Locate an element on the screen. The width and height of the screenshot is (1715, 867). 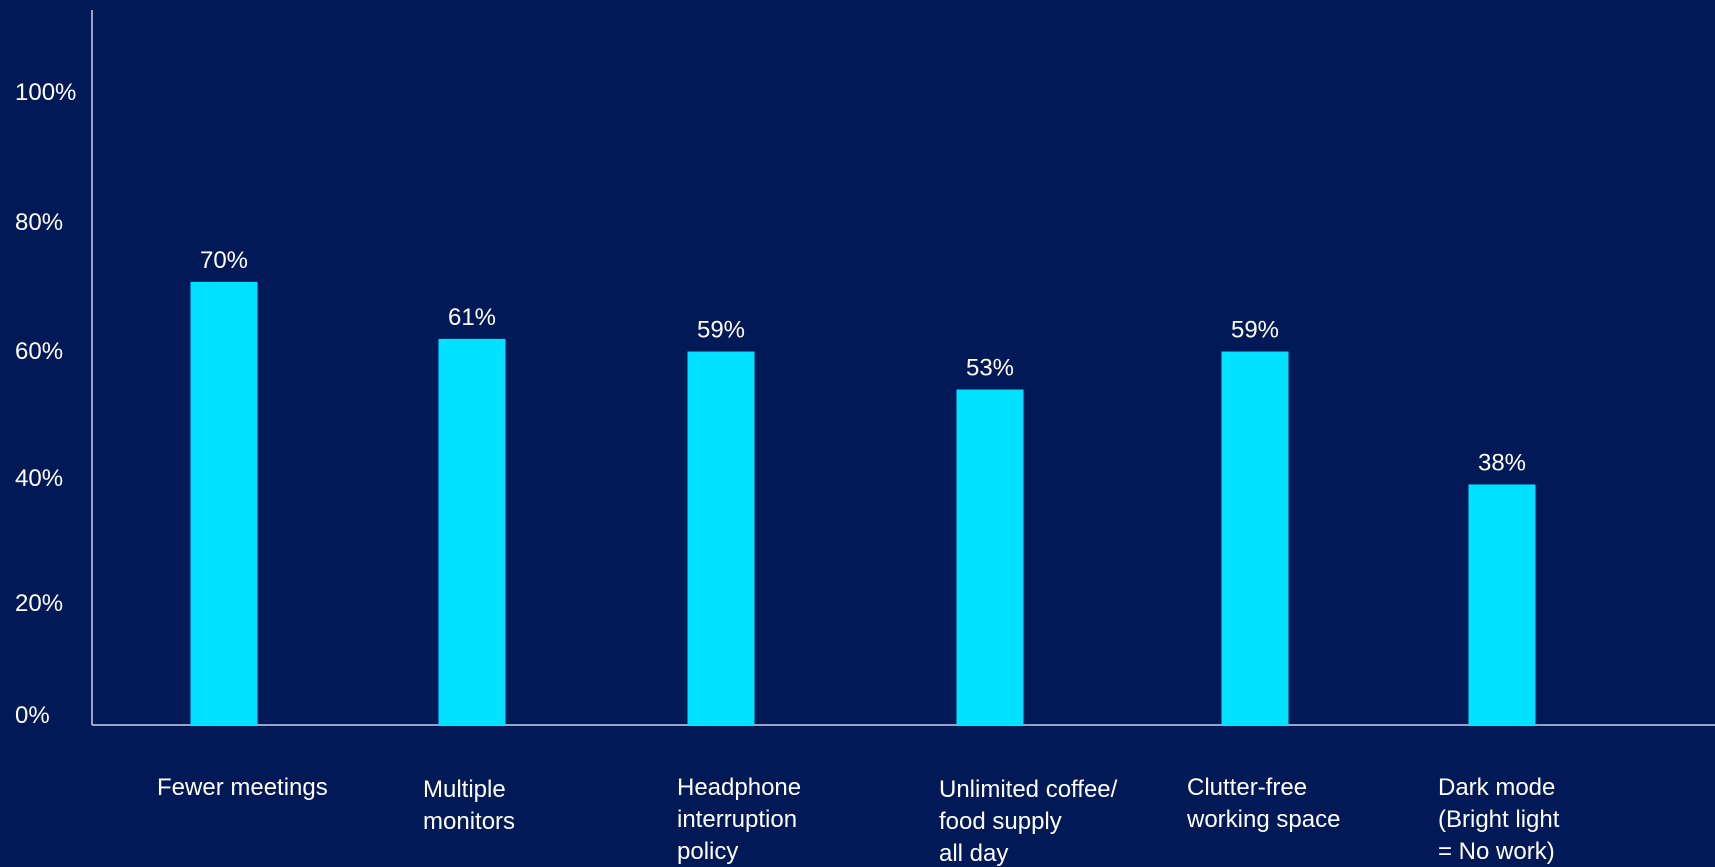
y-tick-labels: 0% 20% 40% 60% 80% 100% is located at coordinates (45, 404).